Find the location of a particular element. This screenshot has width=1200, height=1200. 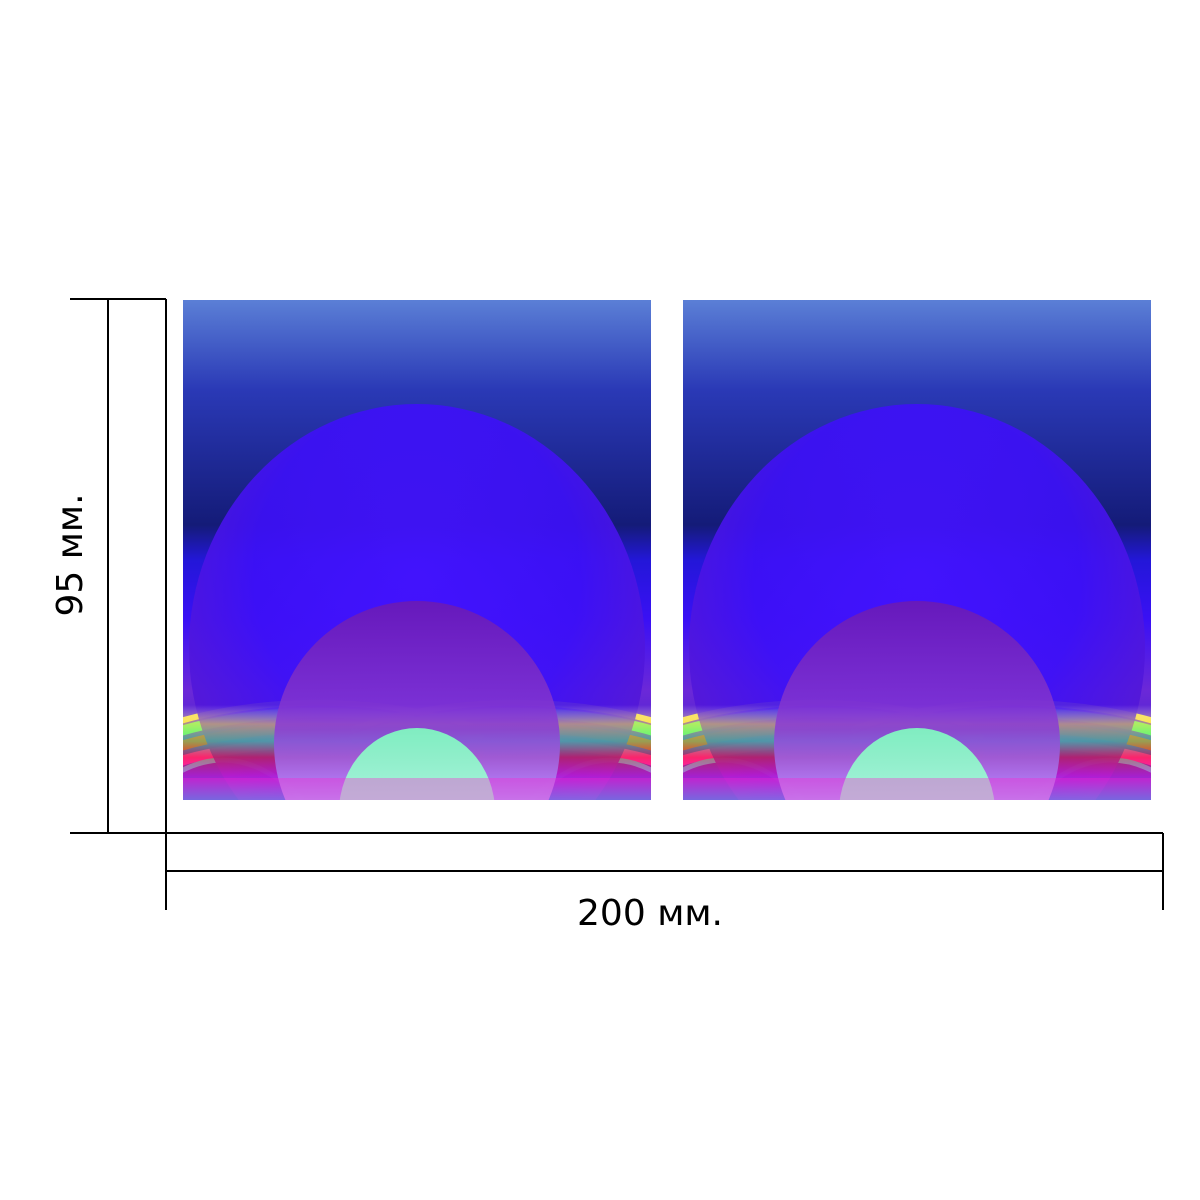

width-label: 200 мм. is located at coordinates (650, 913).